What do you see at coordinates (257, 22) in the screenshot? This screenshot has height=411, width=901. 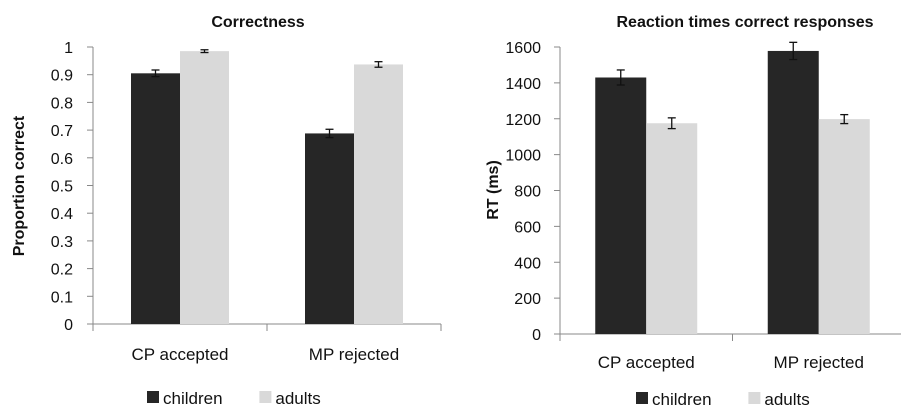 I see `chart-title: Correctness` at bounding box center [257, 22].